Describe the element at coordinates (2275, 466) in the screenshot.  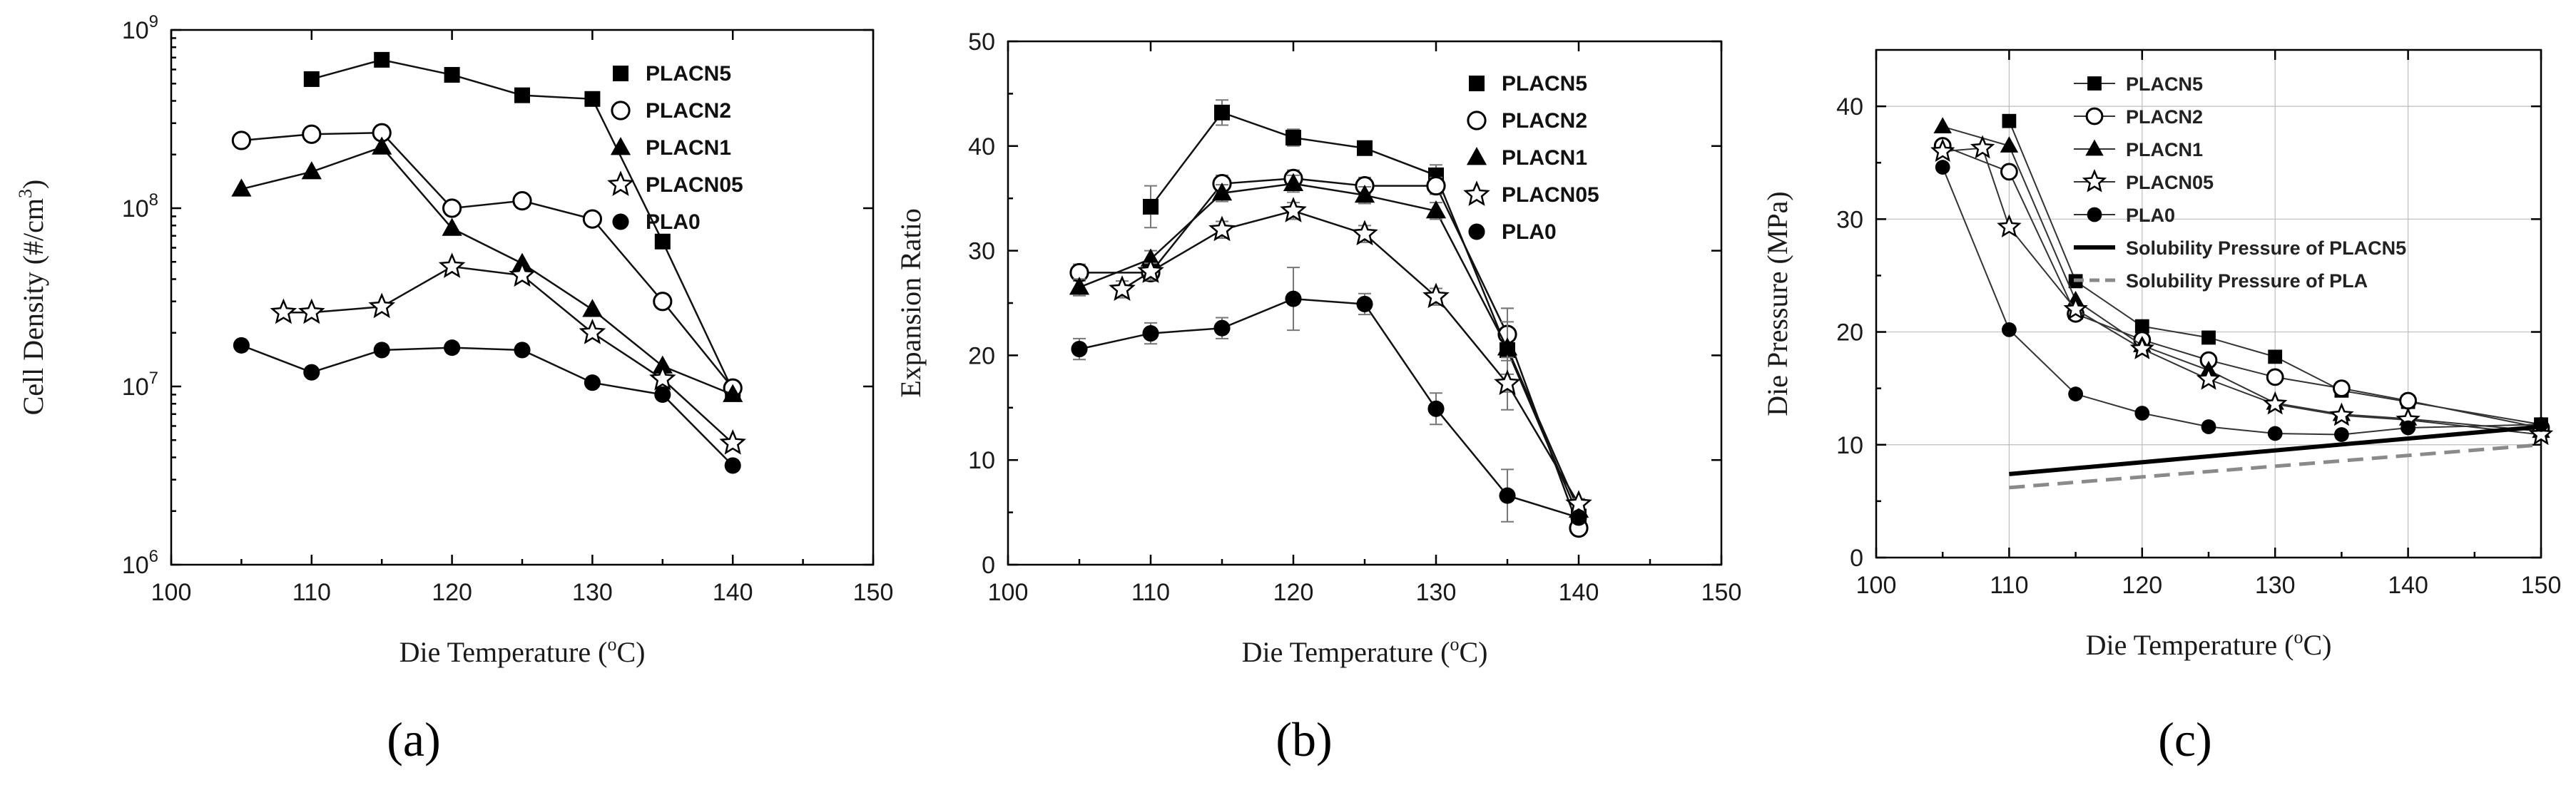
I see `series-solubility-pressure-of-pla` at that location.